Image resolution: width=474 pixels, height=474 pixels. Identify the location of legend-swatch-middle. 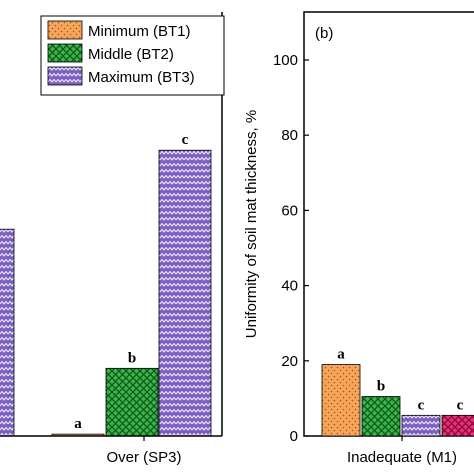
(65, 53).